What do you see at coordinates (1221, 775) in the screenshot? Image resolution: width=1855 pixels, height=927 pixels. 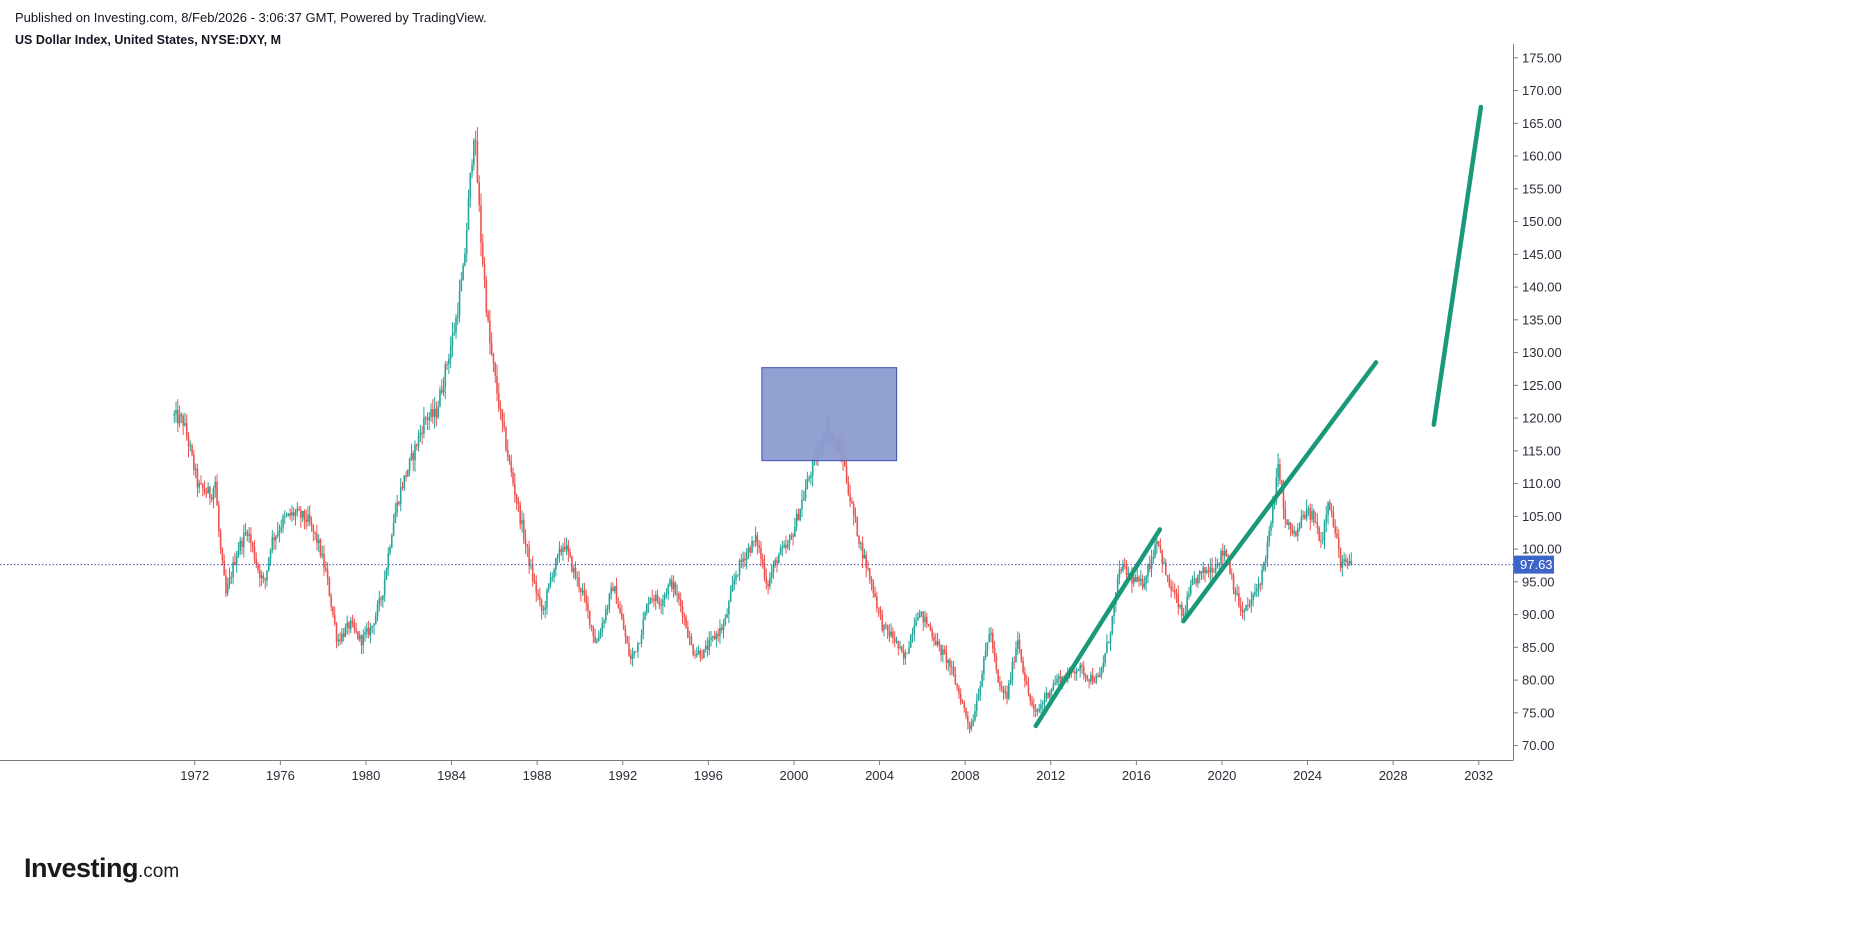 I see `time-tick-label: 2020` at bounding box center [1221, 775].